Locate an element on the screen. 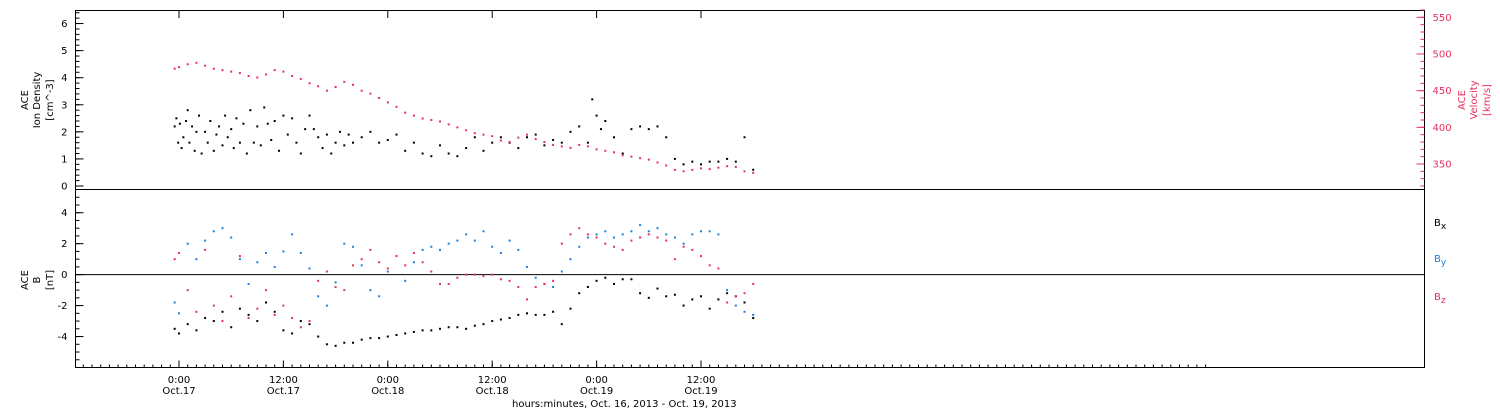 The height and width of the screenshot is (410, 1500). top-y-tick-label: 1 is located at coordinates (64, 159).